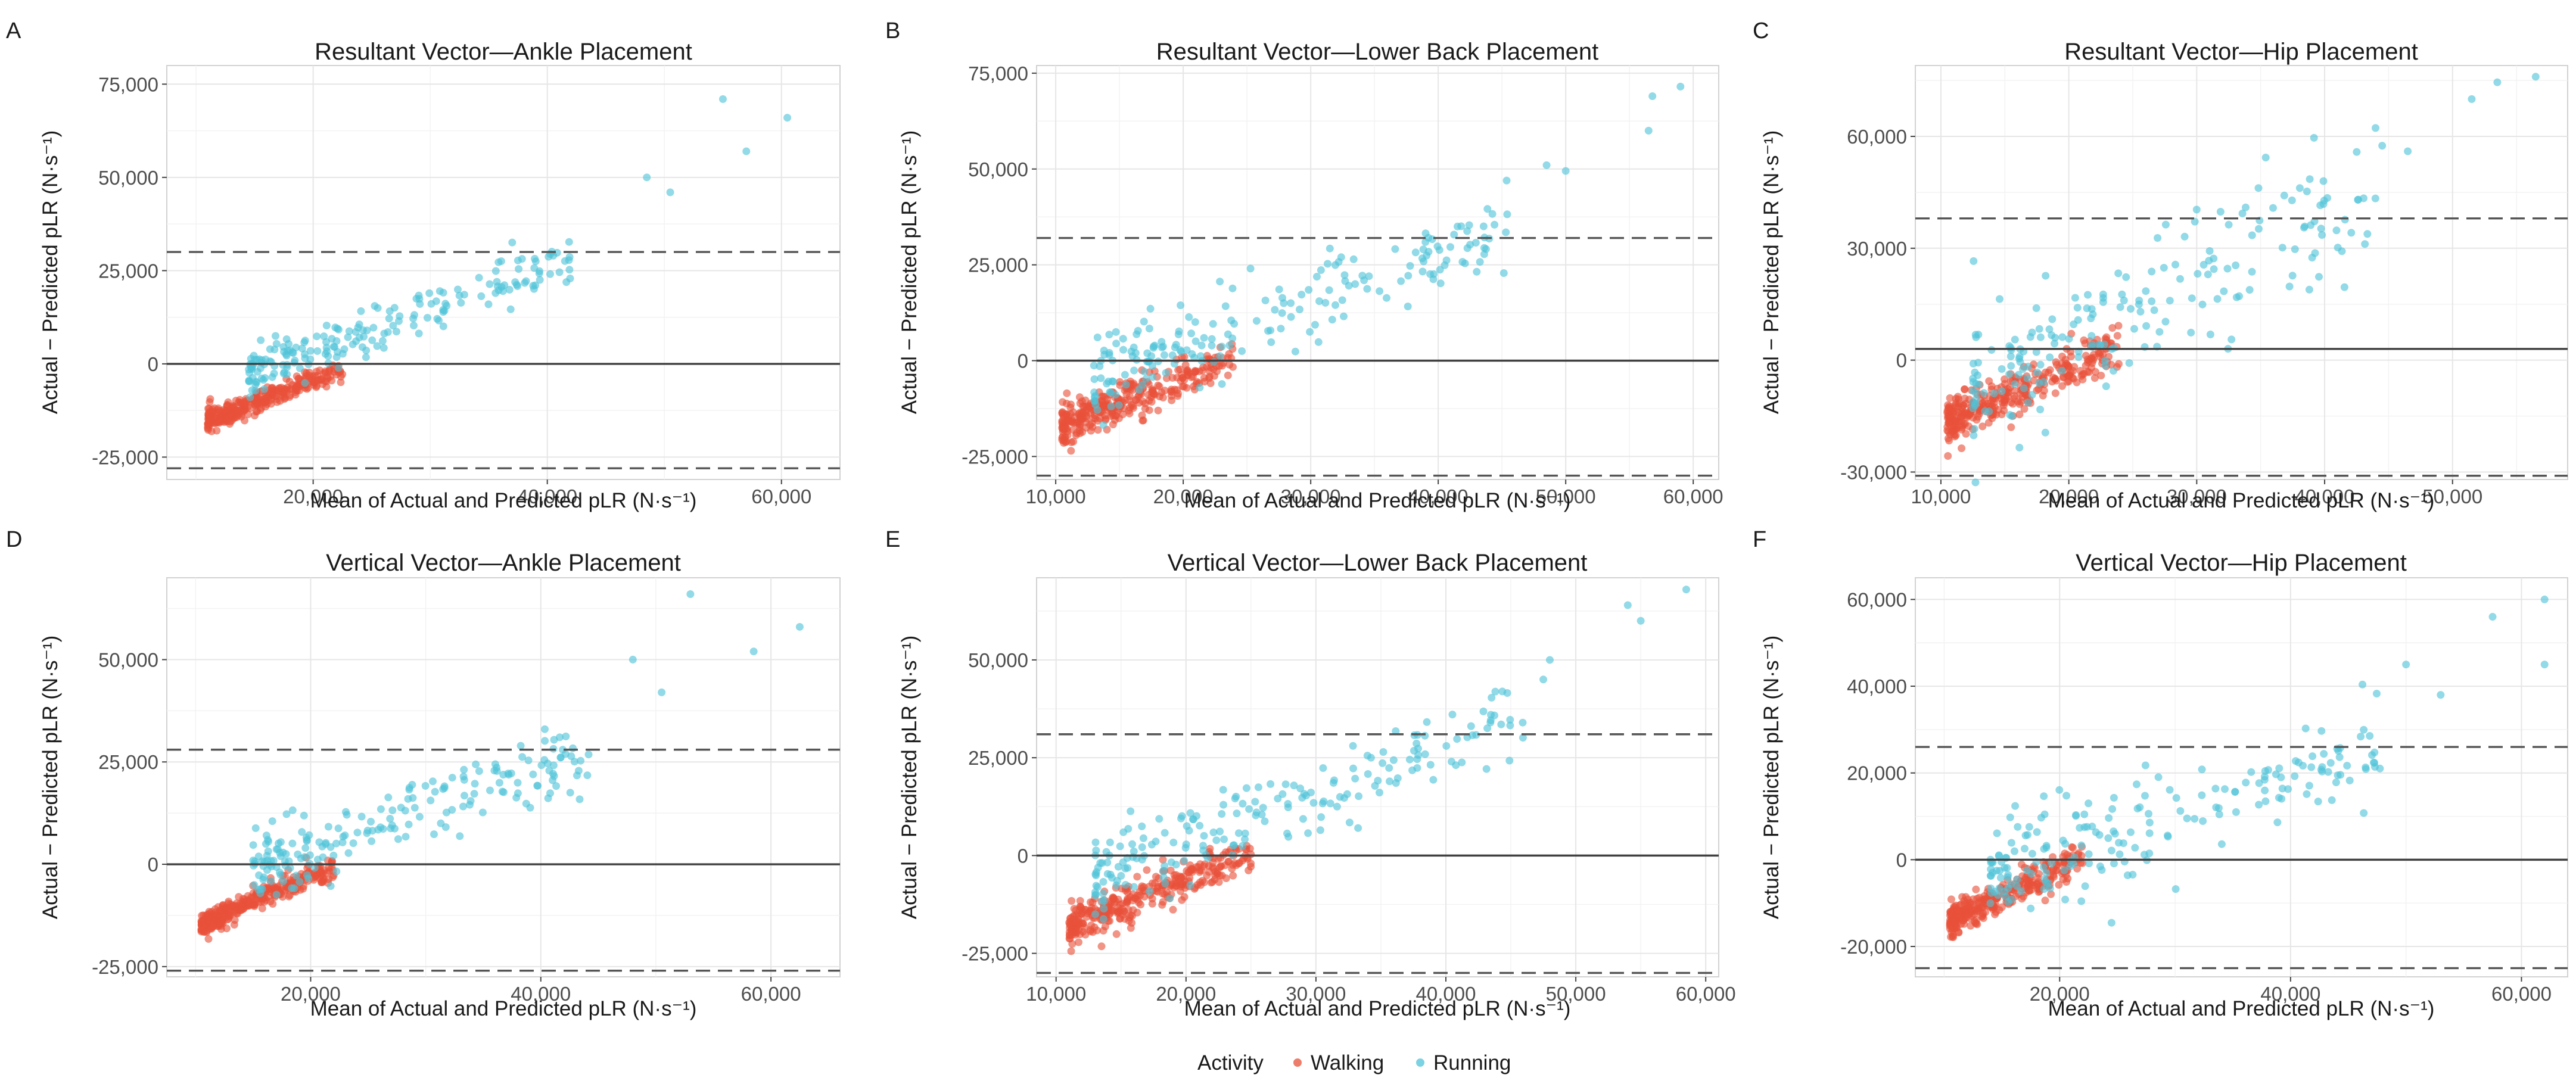  I want to click on x-tick-label: 10,000, so click(1056, 994).